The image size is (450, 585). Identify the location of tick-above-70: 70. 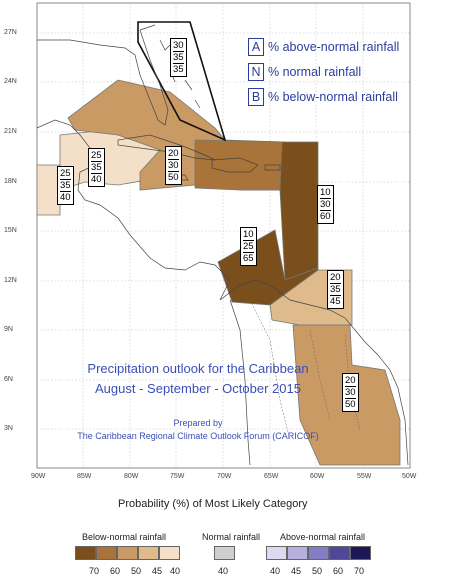
(359, 571).